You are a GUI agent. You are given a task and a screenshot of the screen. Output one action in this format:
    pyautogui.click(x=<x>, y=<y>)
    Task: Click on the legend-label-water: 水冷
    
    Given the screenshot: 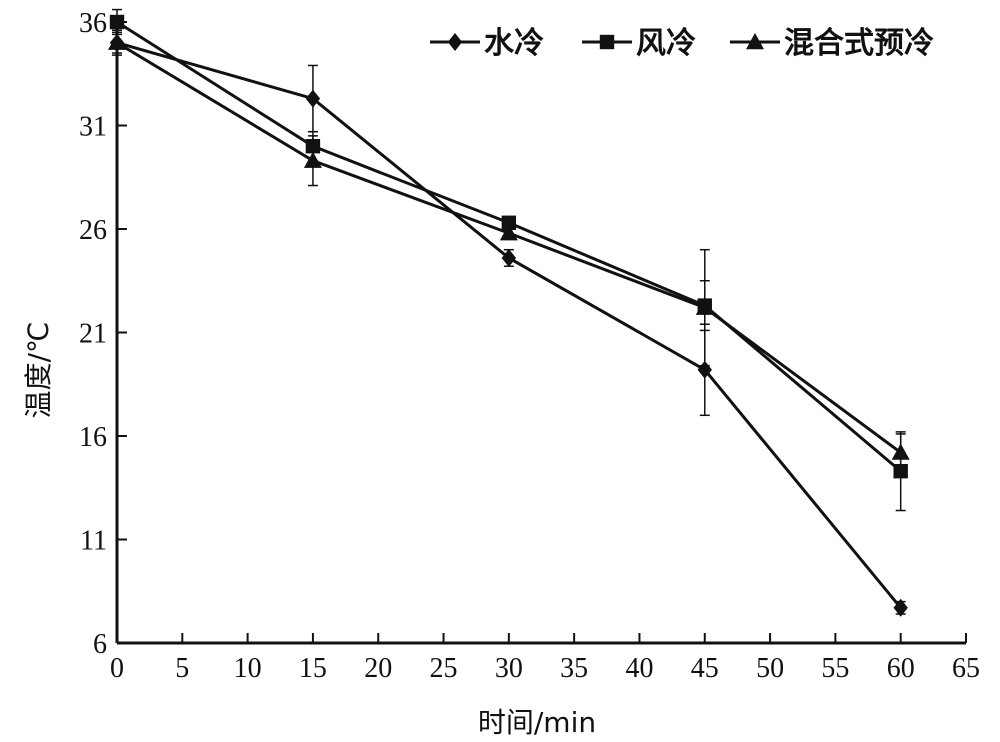 What is the action you would take?
    pyautogui.click(x=514, y=43)
    